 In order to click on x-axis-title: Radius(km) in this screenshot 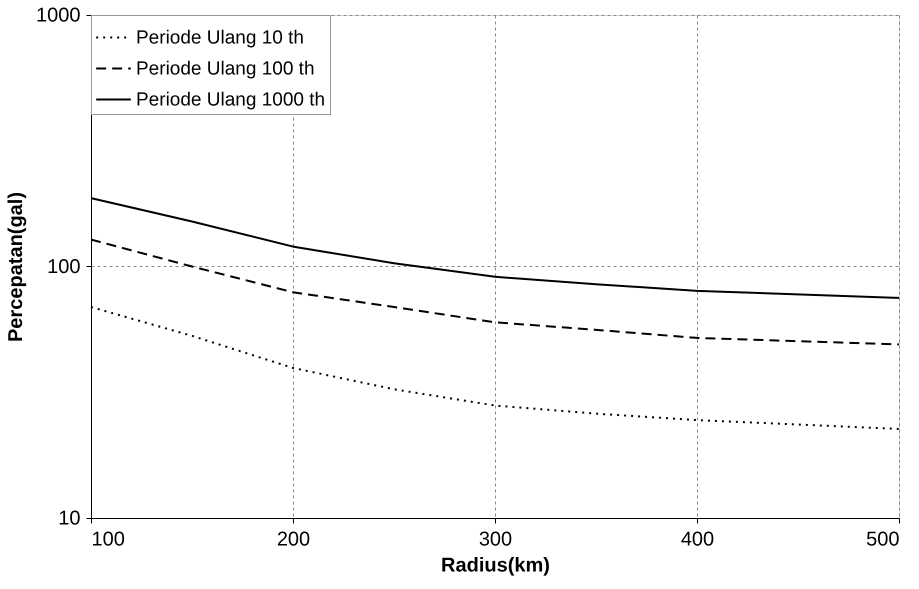, I will do `click(495, 565)`.